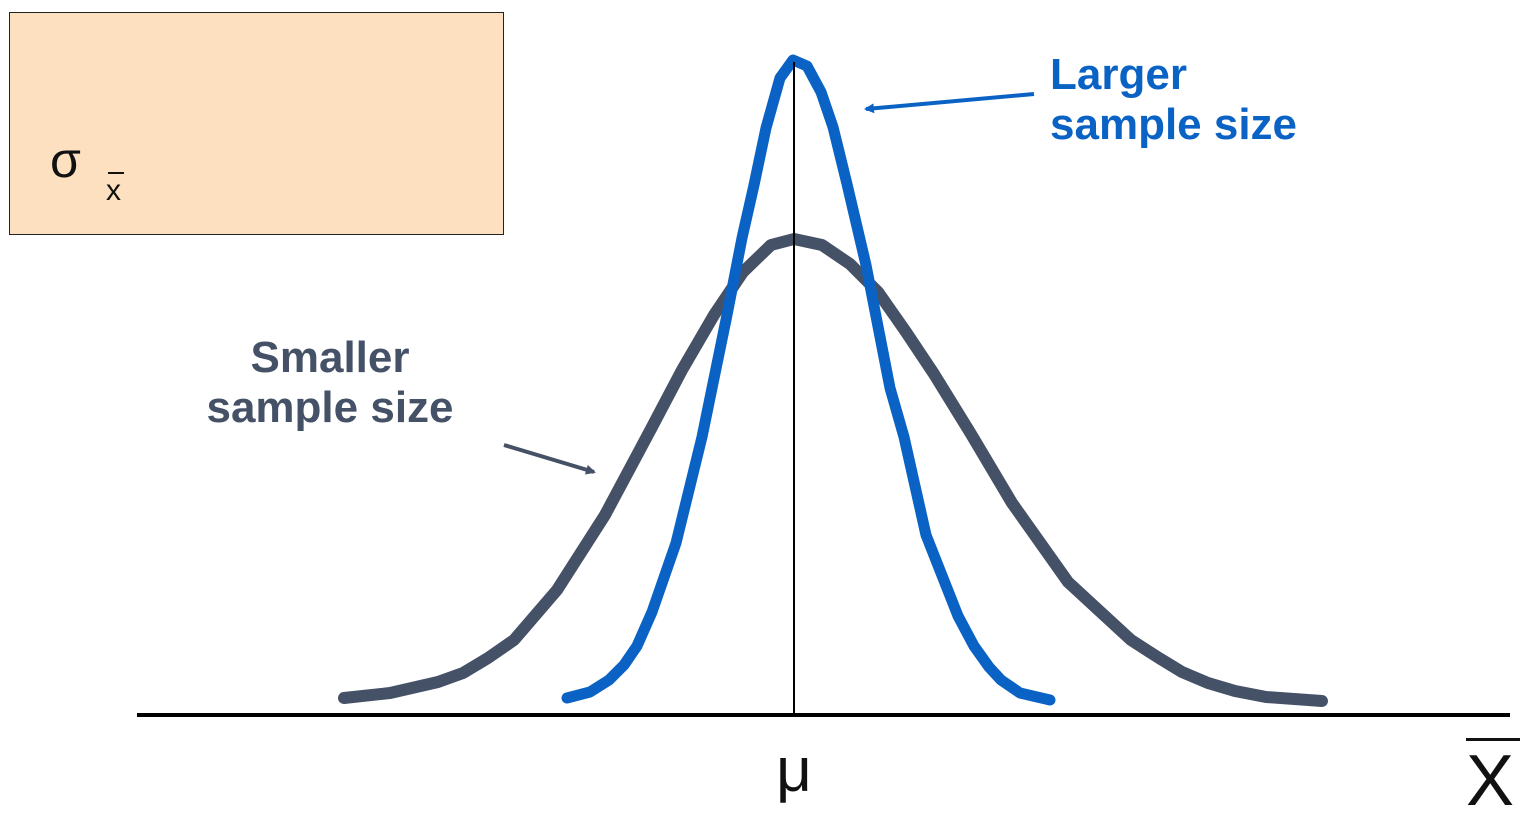  I want to click on smaller-label-line-2: sample size, so click(330, 407).